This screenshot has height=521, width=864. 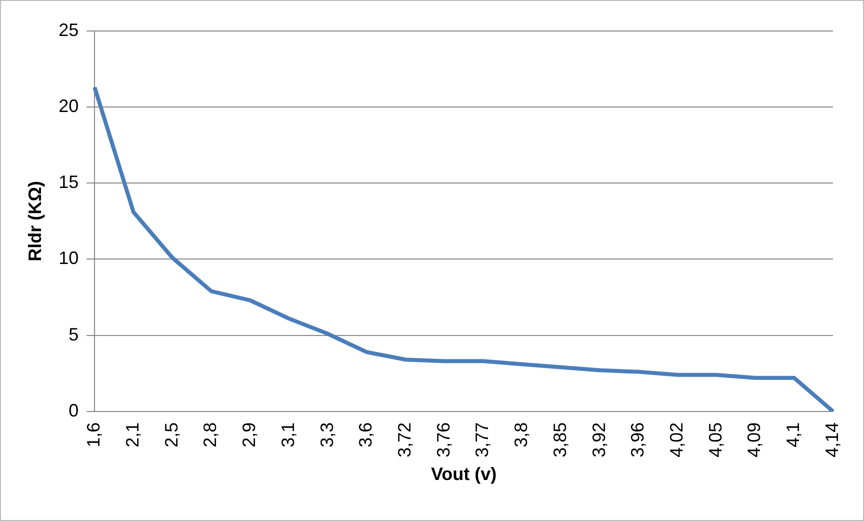 What do you see at coordinates (94, 435) in the screenshot?
I see `x-tick-label: 1,6` at bounding box center [94, 435].